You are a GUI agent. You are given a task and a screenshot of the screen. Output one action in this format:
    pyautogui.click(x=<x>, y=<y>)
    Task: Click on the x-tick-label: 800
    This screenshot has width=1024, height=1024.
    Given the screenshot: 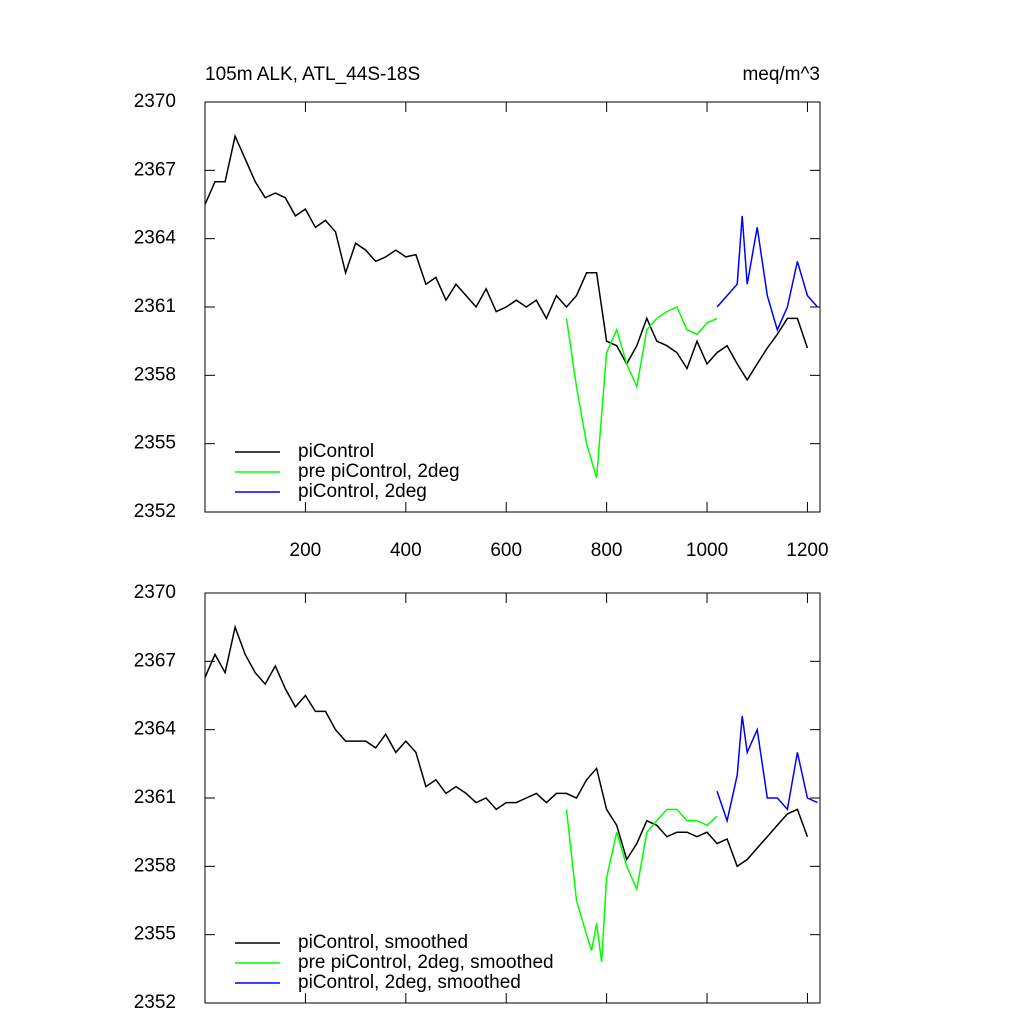 What is the action you would take?
    pyautogui.click(x=607, y=550)
    